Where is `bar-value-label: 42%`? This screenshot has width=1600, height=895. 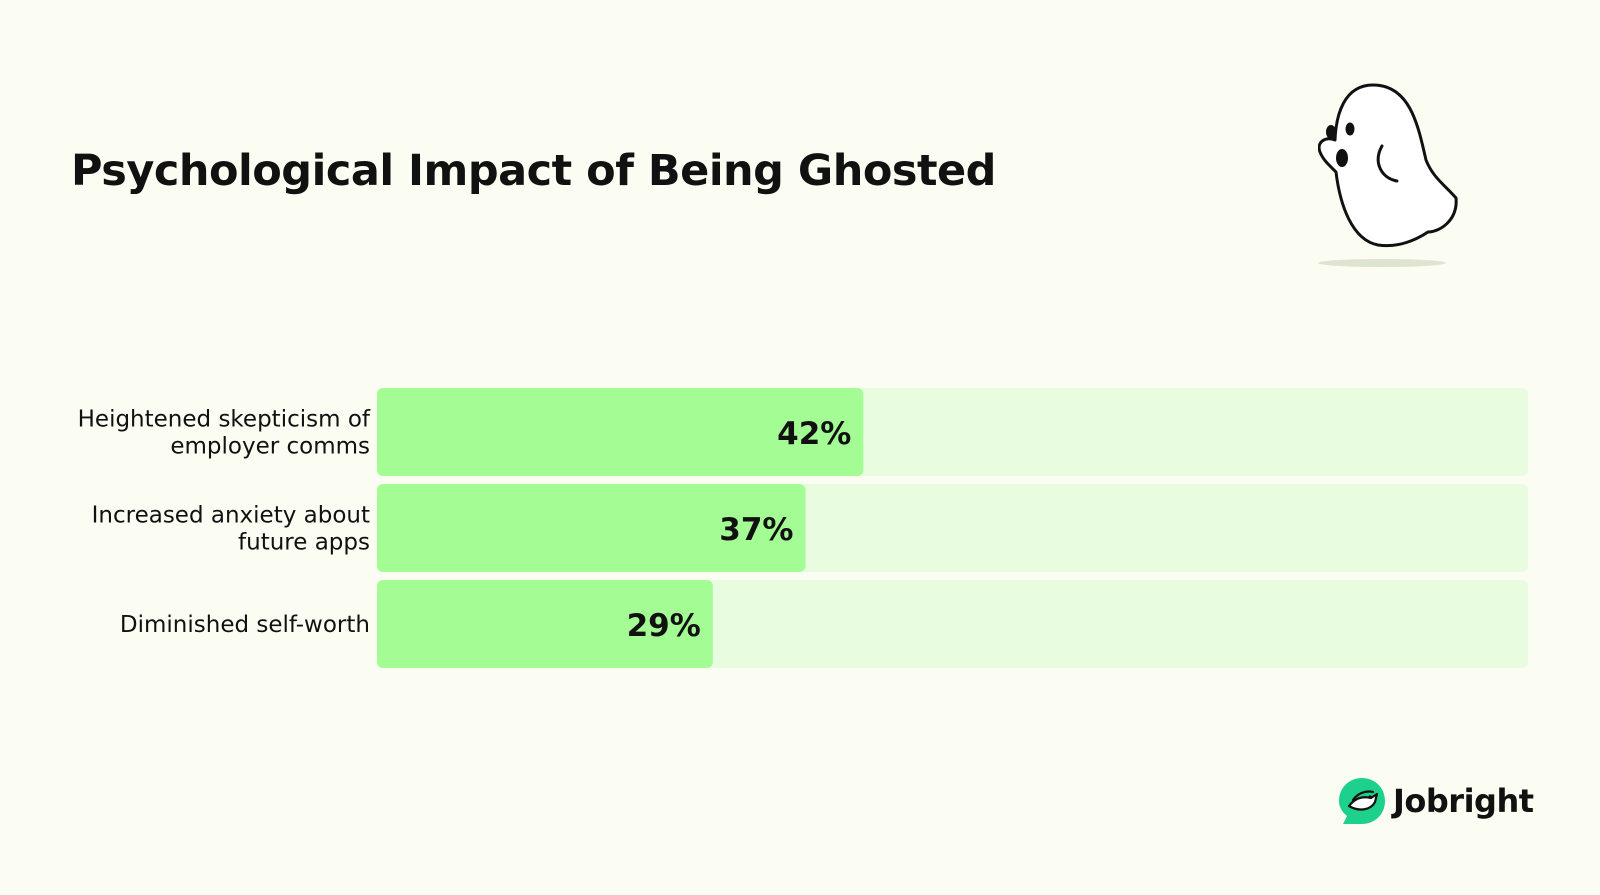 bar-value-label: 42% is located at coordinates (814, 434).